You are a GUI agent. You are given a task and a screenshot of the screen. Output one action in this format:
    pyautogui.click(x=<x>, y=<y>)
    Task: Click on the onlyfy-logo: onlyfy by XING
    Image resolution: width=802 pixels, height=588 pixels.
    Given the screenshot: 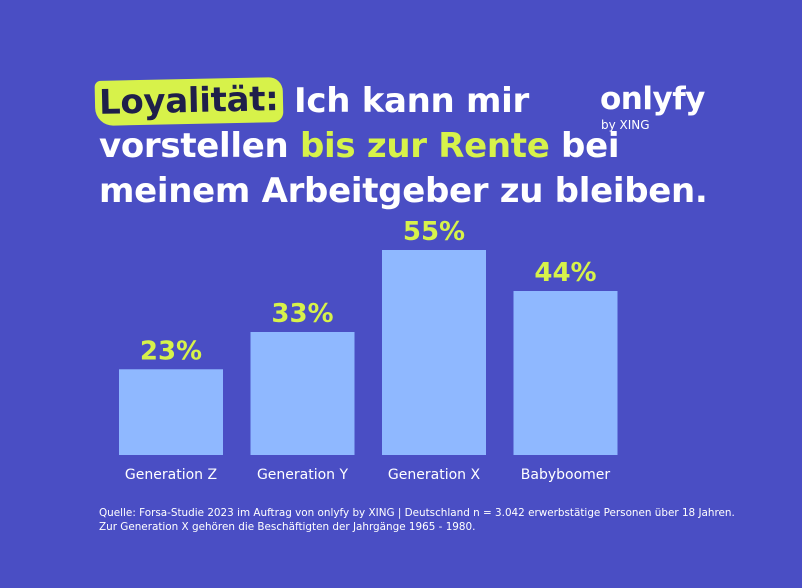 What is the action you would take?
    pyautogui.click(x=652, y=107)
    